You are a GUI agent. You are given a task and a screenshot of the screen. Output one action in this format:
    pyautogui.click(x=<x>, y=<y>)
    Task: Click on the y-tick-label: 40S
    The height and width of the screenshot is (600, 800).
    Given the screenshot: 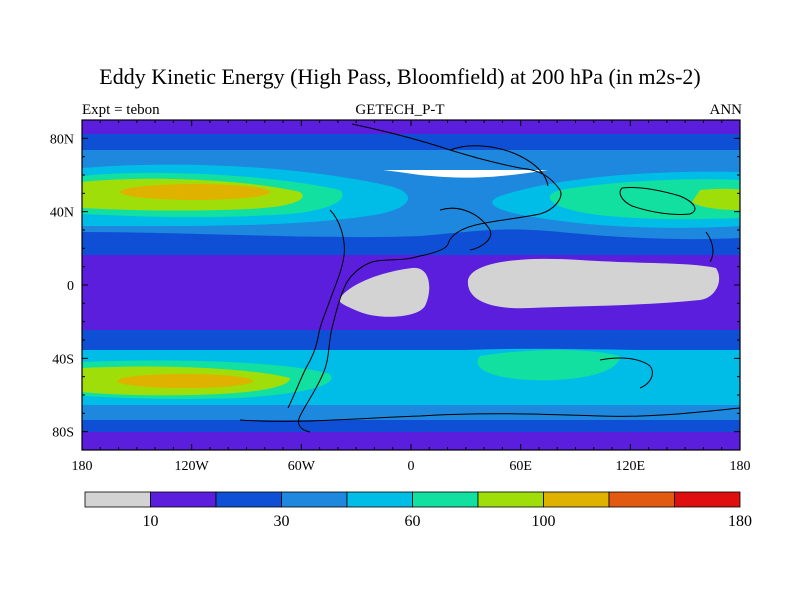 What is the action you would take?
    pyautogui.click(x=63, y=359)
    